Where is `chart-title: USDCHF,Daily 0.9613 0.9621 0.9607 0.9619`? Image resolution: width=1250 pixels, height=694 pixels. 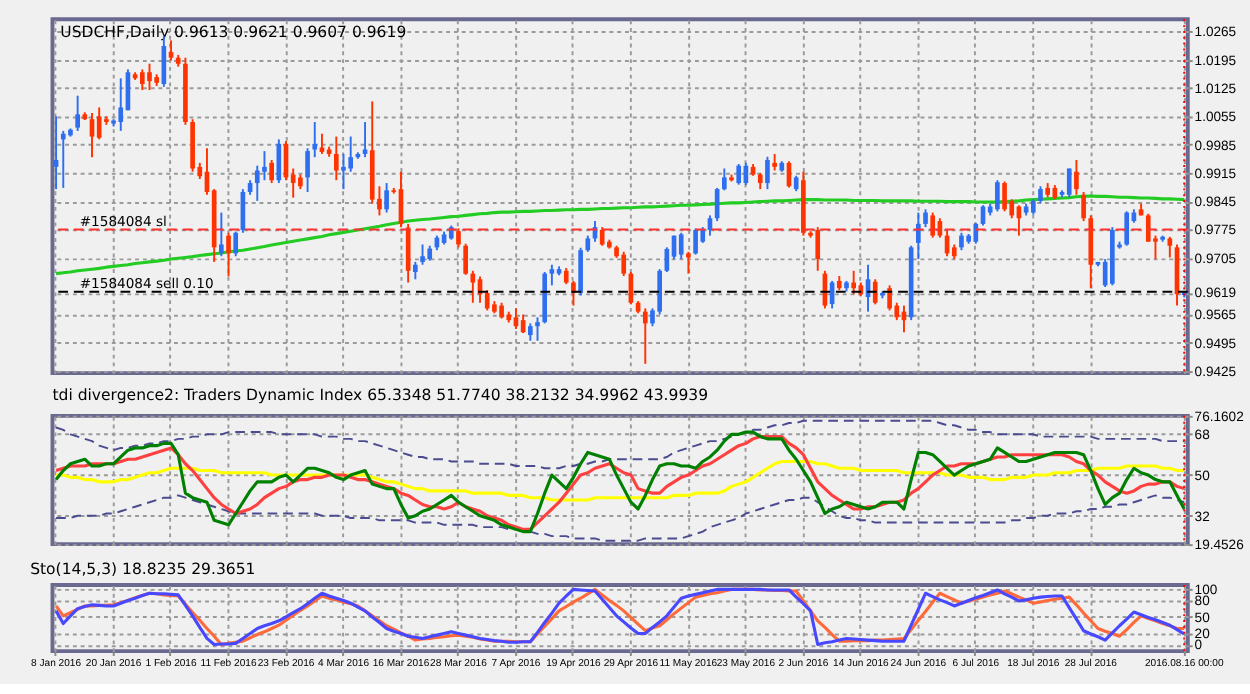 chart-title: USDCHF,Daily 0.9613 0.9621 0.9607 0.9619 is located at coordinates (233, 31).